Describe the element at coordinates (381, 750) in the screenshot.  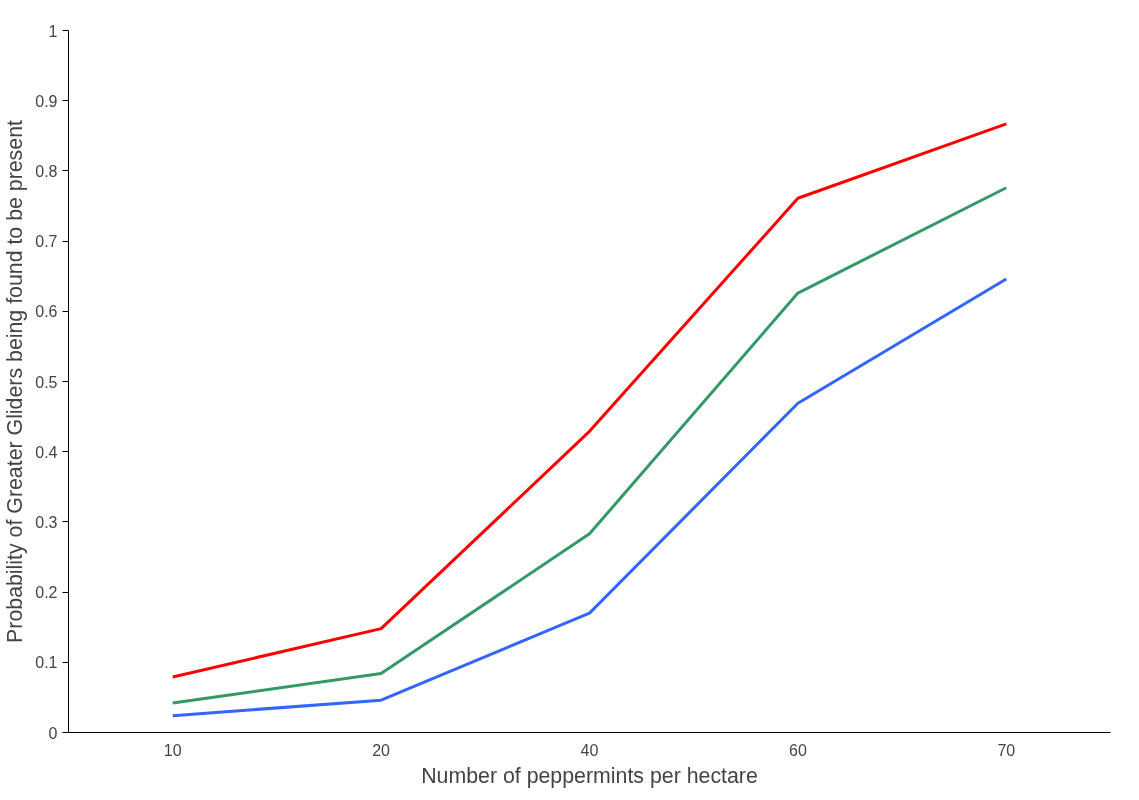
I see `x-tick-label: 20` at that location.